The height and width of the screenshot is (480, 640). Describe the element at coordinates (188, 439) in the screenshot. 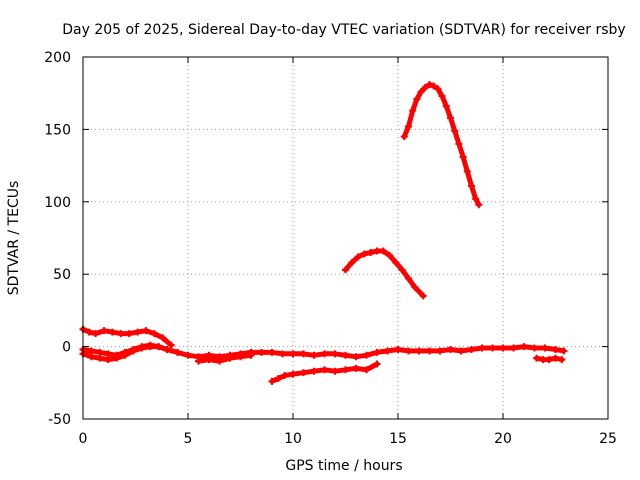

I see `x-tick-label: 5` at that location.